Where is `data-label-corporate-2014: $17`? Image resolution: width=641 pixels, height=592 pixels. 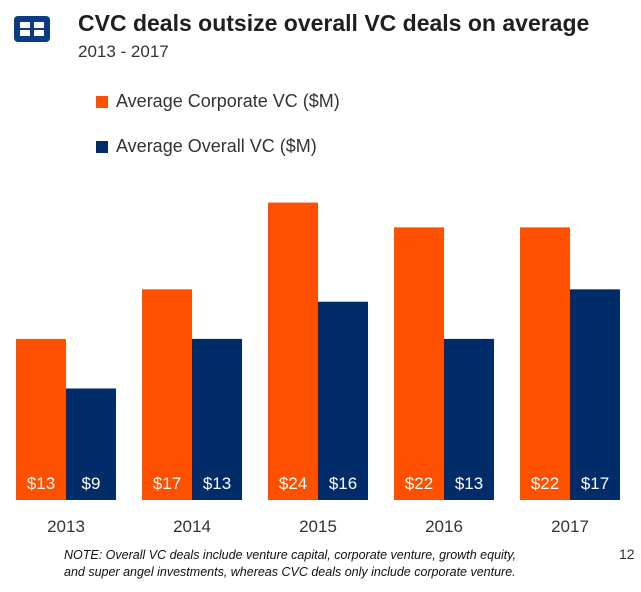 data-label-corporate-2014: $17 is located at coordinates (167, 483).